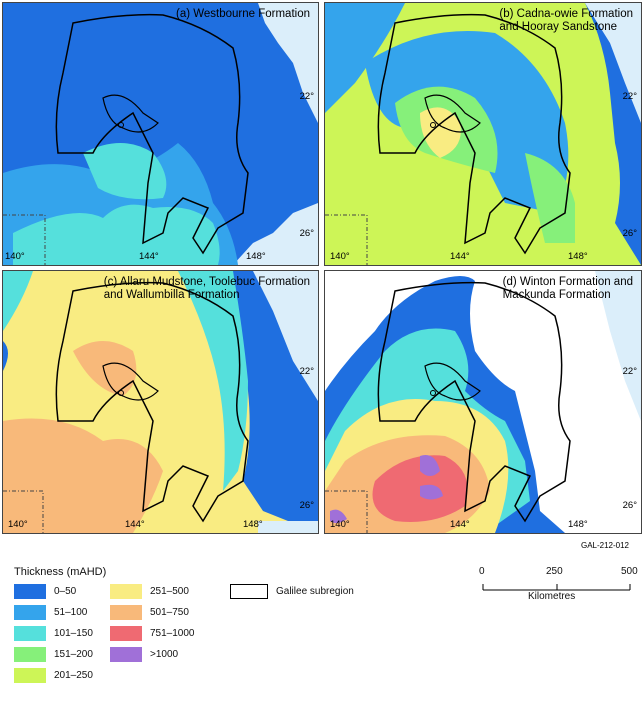 Image resolution: width=643 pixels, height=702 pixels. What do you see at coordinates (604, 545) in the screenshot?
I see `figure-code: GAL-212-012` at bounding box center [604, 545].